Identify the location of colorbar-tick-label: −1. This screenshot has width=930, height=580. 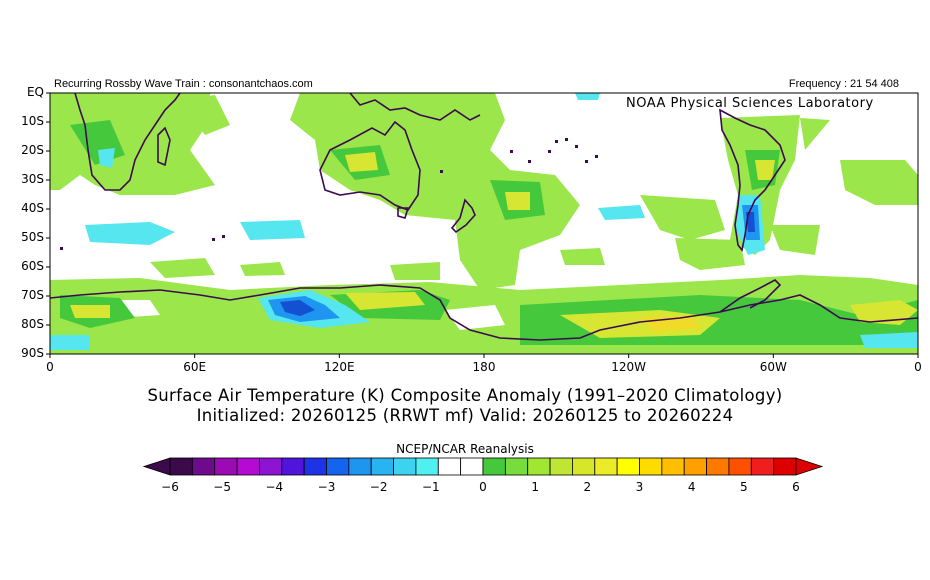
(430, 487).